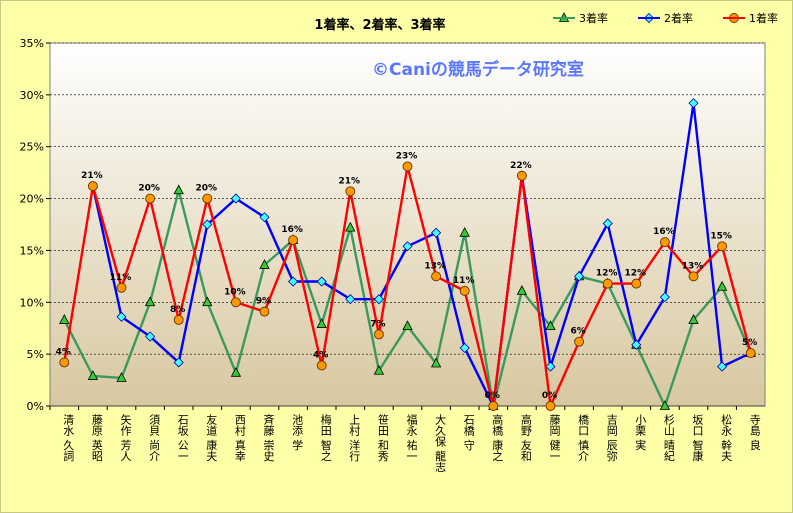 This screenshot has height=513, width=793. What do you see at coordinates (478, 69) in the screenshot?
I see `watermark: ©Caniの競馬データ研究室` at bounding box center [478, 69].